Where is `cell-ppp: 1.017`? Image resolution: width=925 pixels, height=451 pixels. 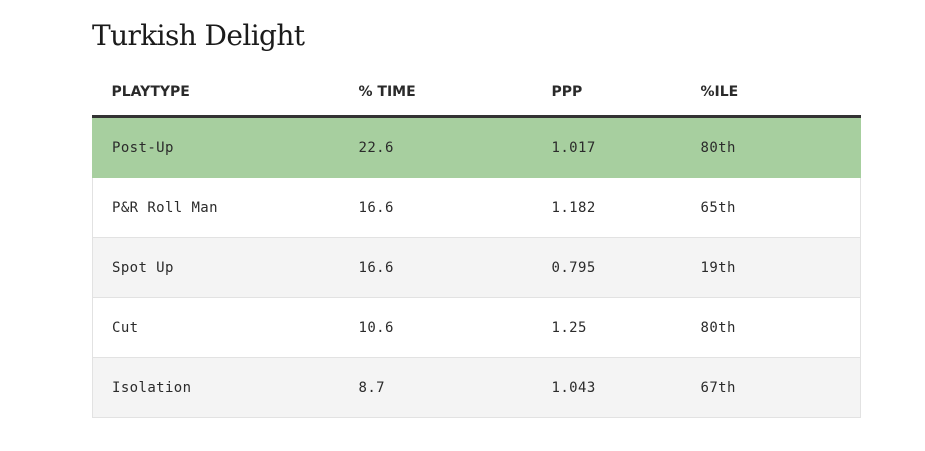 cell-ppp: 1.017 is located at coordinates (626, 147).